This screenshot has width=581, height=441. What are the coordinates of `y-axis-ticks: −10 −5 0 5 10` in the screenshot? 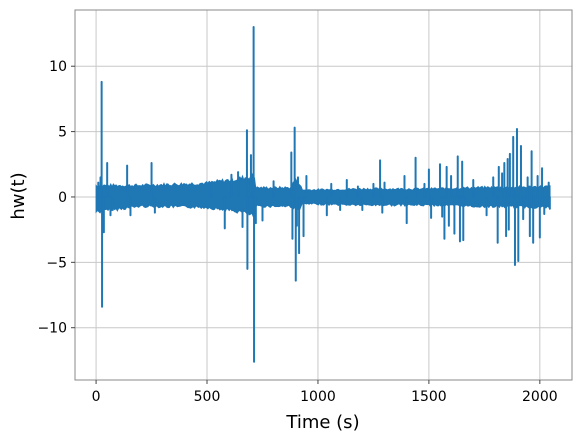 It's located at (56, 198).